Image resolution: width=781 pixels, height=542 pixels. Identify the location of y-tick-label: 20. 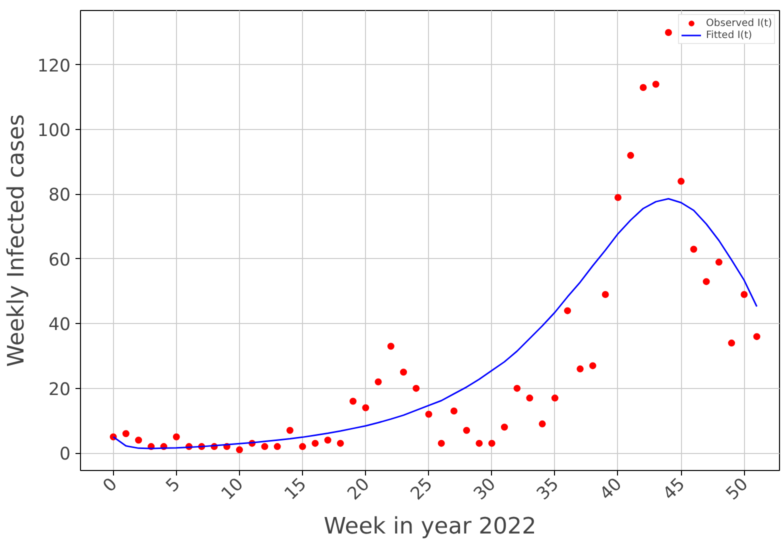
(59, 390).